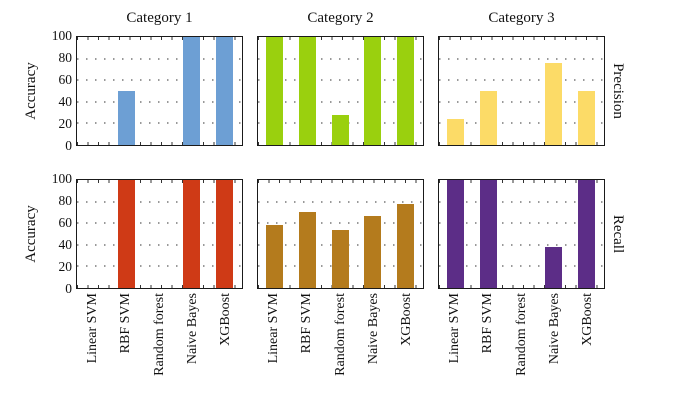 This screenshot has width=700, height=409. I want to click on row-label-recall: Recall, so click(618, 234).